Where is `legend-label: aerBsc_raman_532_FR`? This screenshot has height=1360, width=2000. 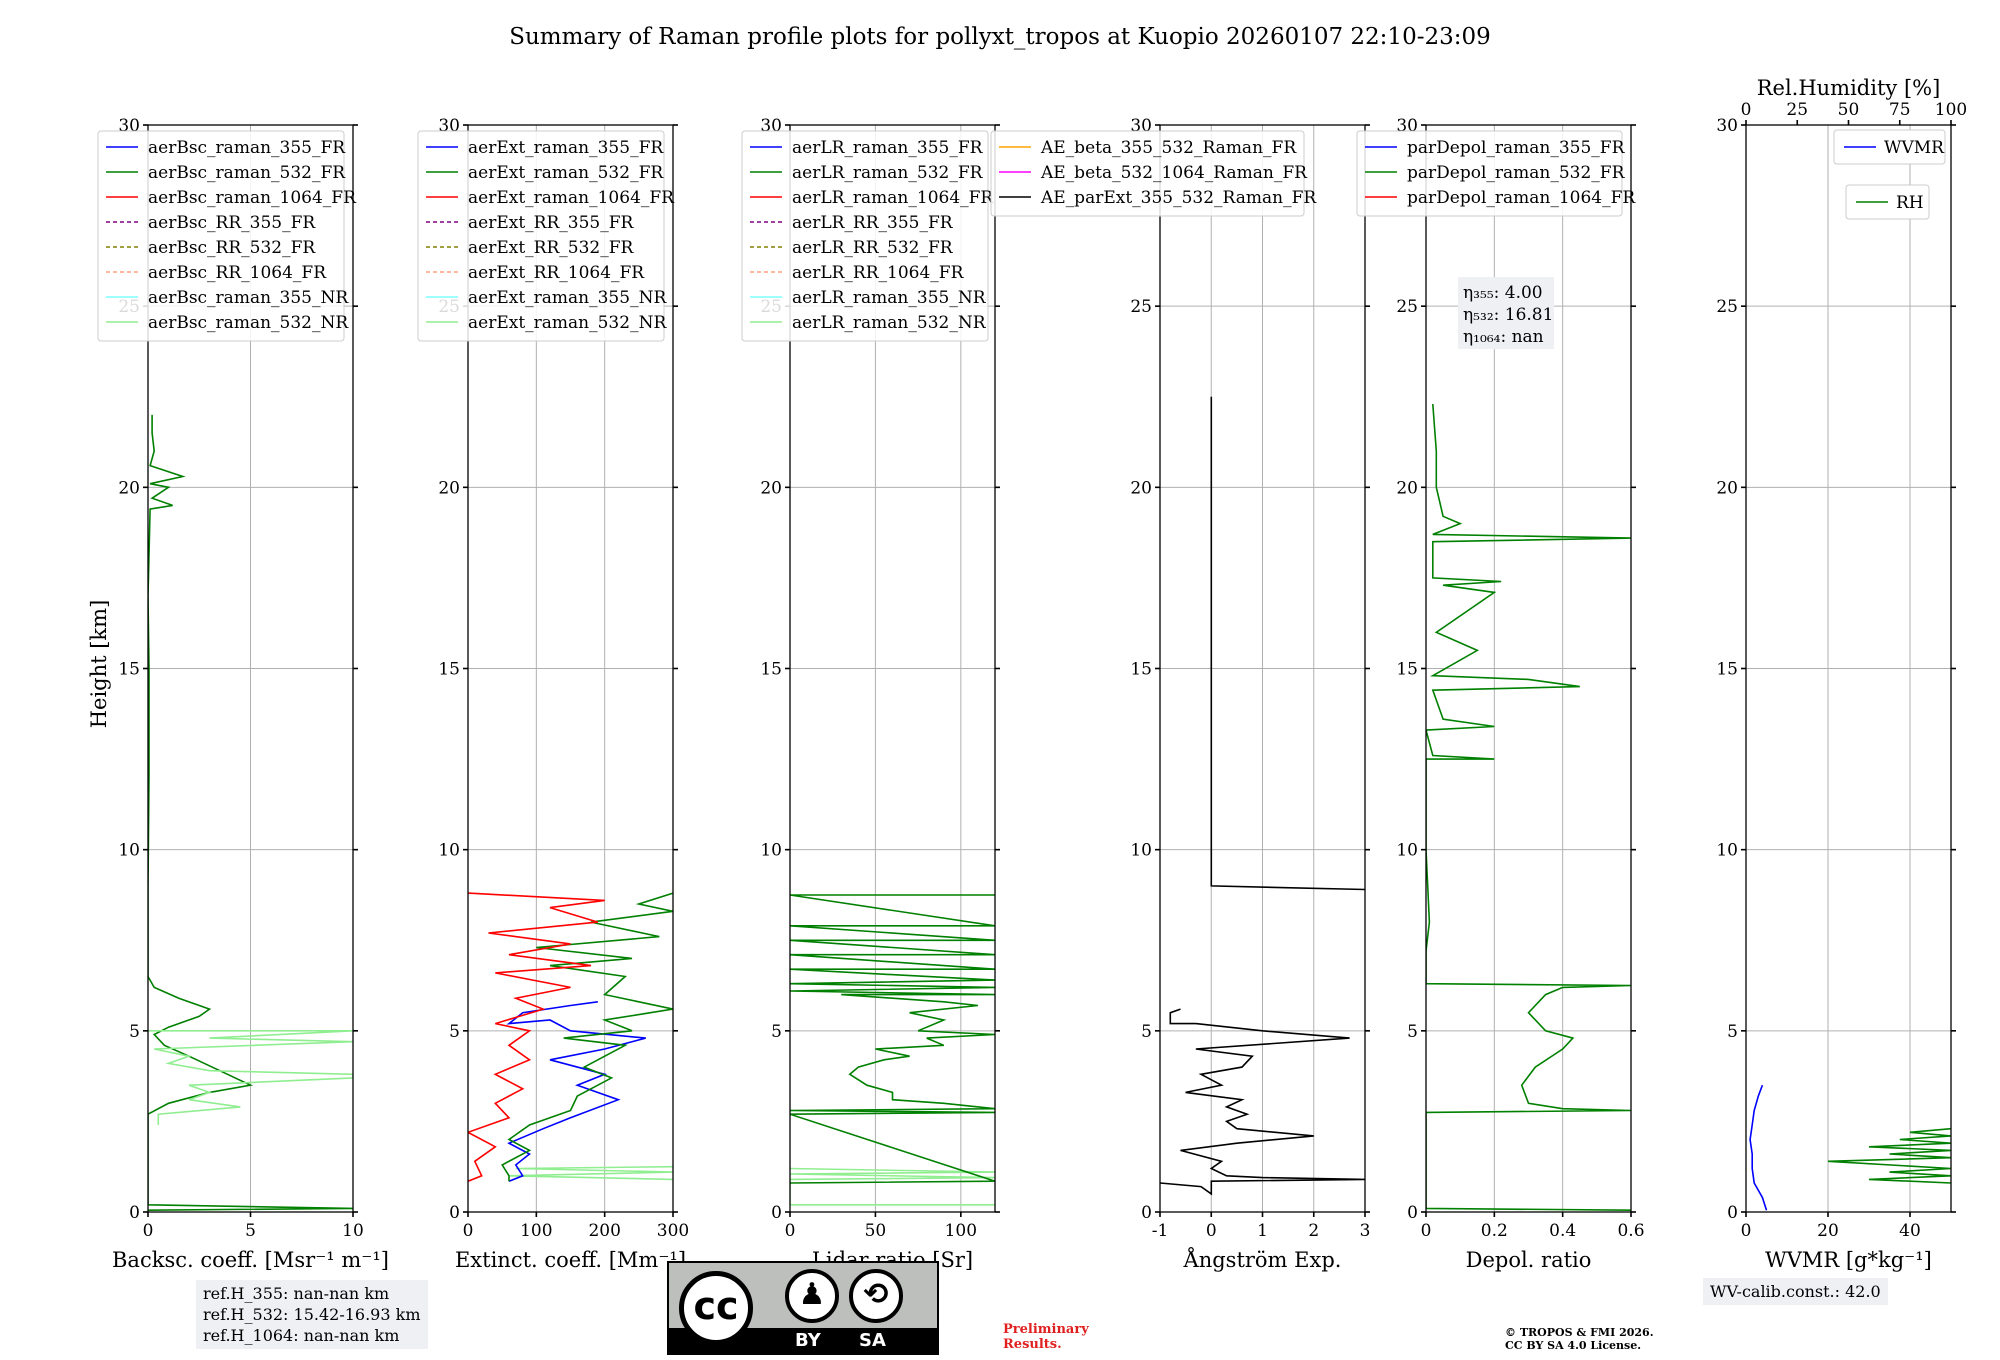
legend-label: aerBsc_raman_532_FR is located at coordinates (247, 173).